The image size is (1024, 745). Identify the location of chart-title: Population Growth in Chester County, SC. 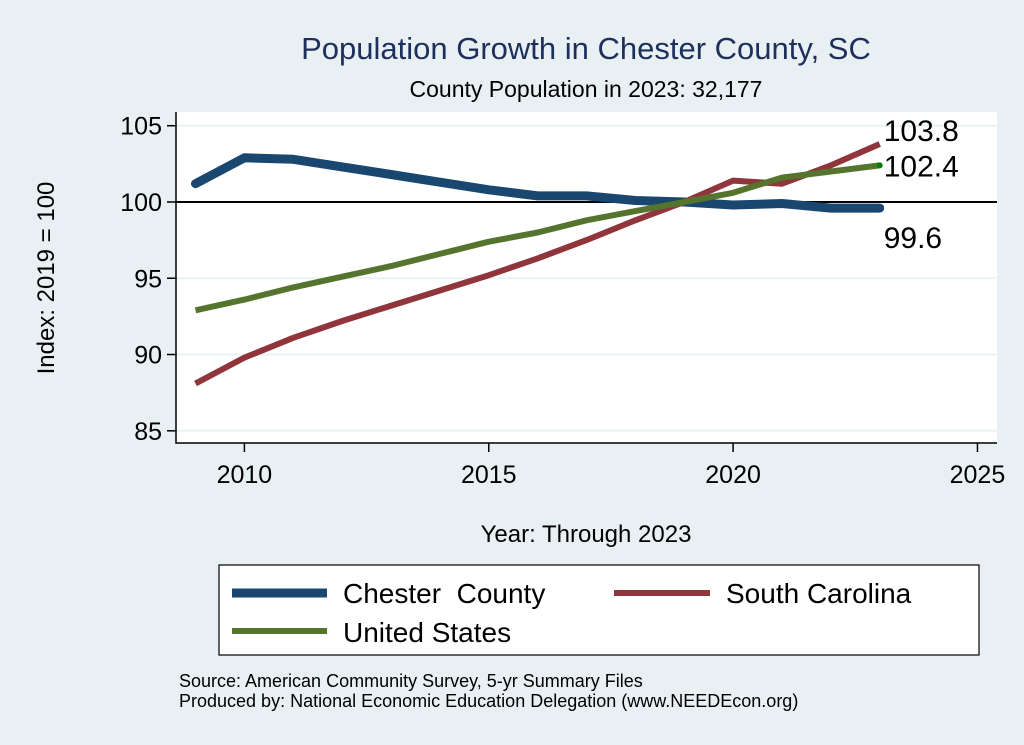
(586, 48).